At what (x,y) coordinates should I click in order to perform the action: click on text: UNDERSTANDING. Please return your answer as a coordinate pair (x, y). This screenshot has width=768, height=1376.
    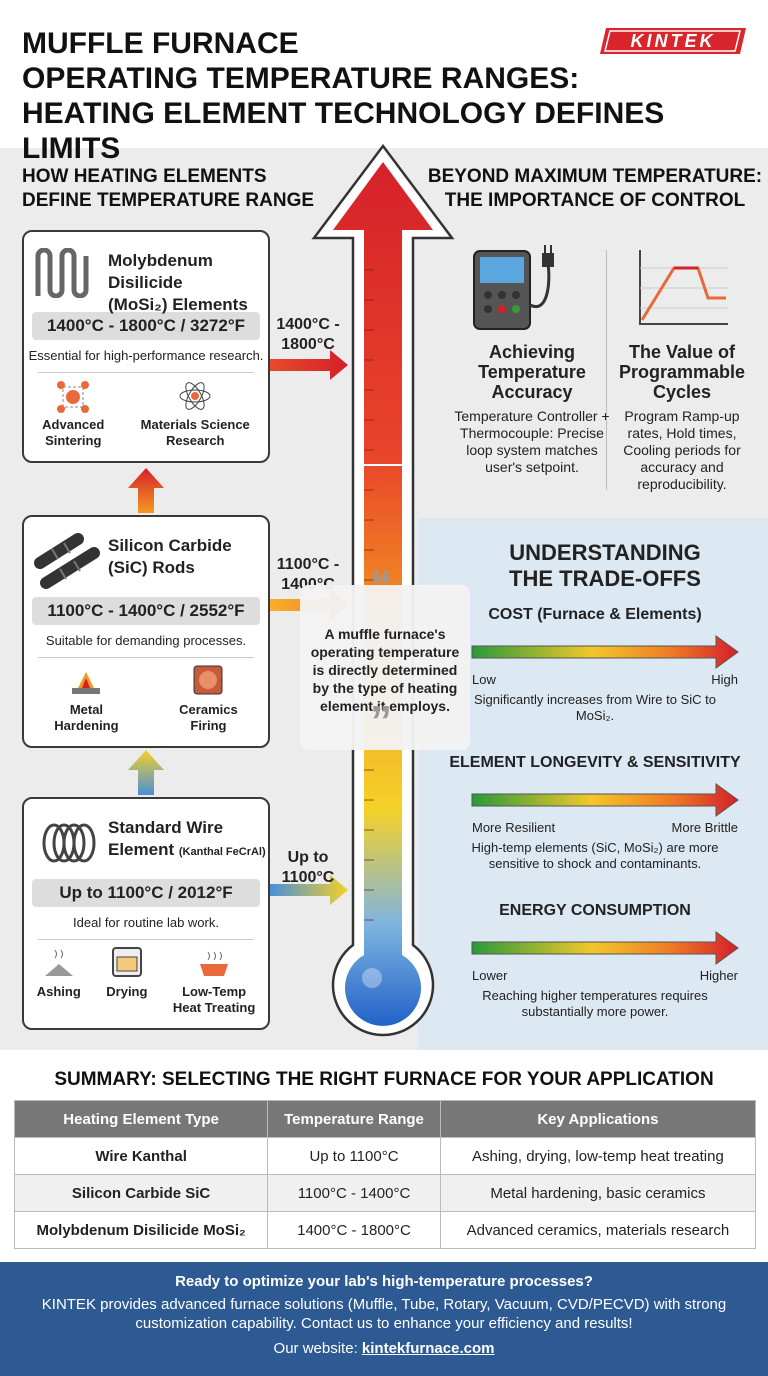
    Looking at the image, I should click on (605, 552).